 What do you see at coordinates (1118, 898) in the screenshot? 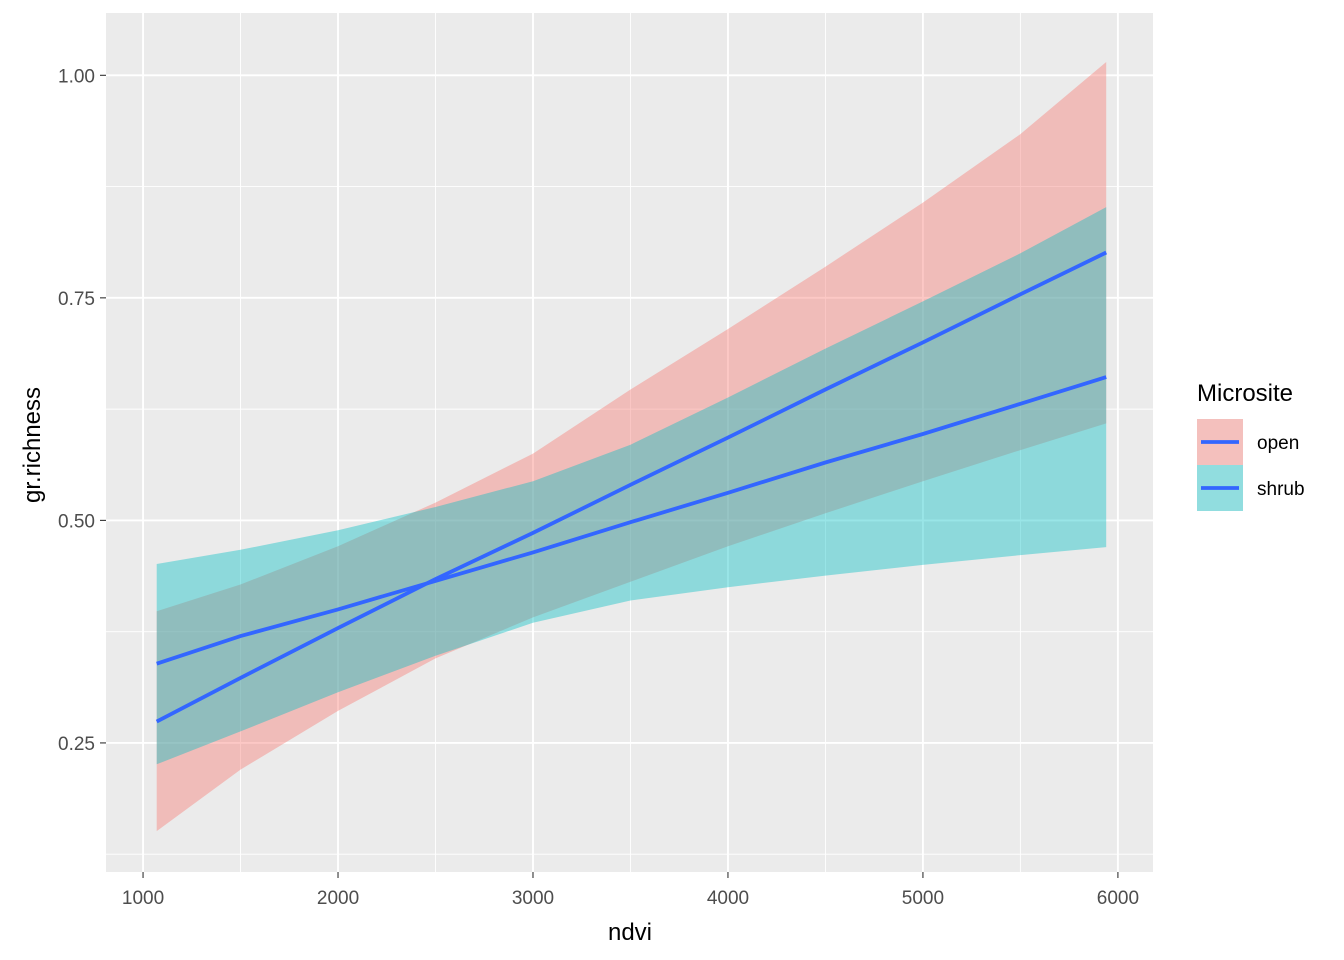
I see `x-tick-label: 6000` at bounding box center [1118, 898].